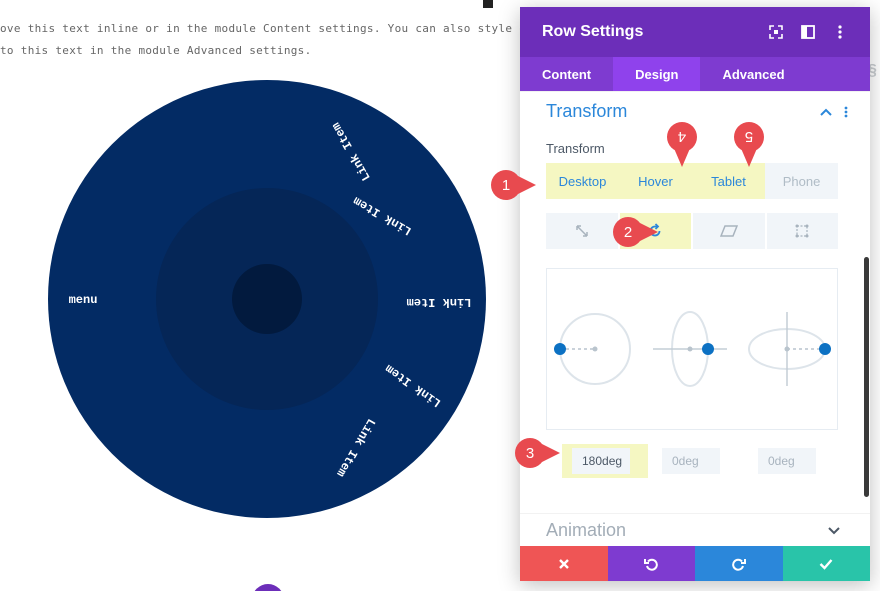  What do you see at coordinates (739, 563) in the screenshot?
I see `redo-icon` at bounding box center [739, 563].